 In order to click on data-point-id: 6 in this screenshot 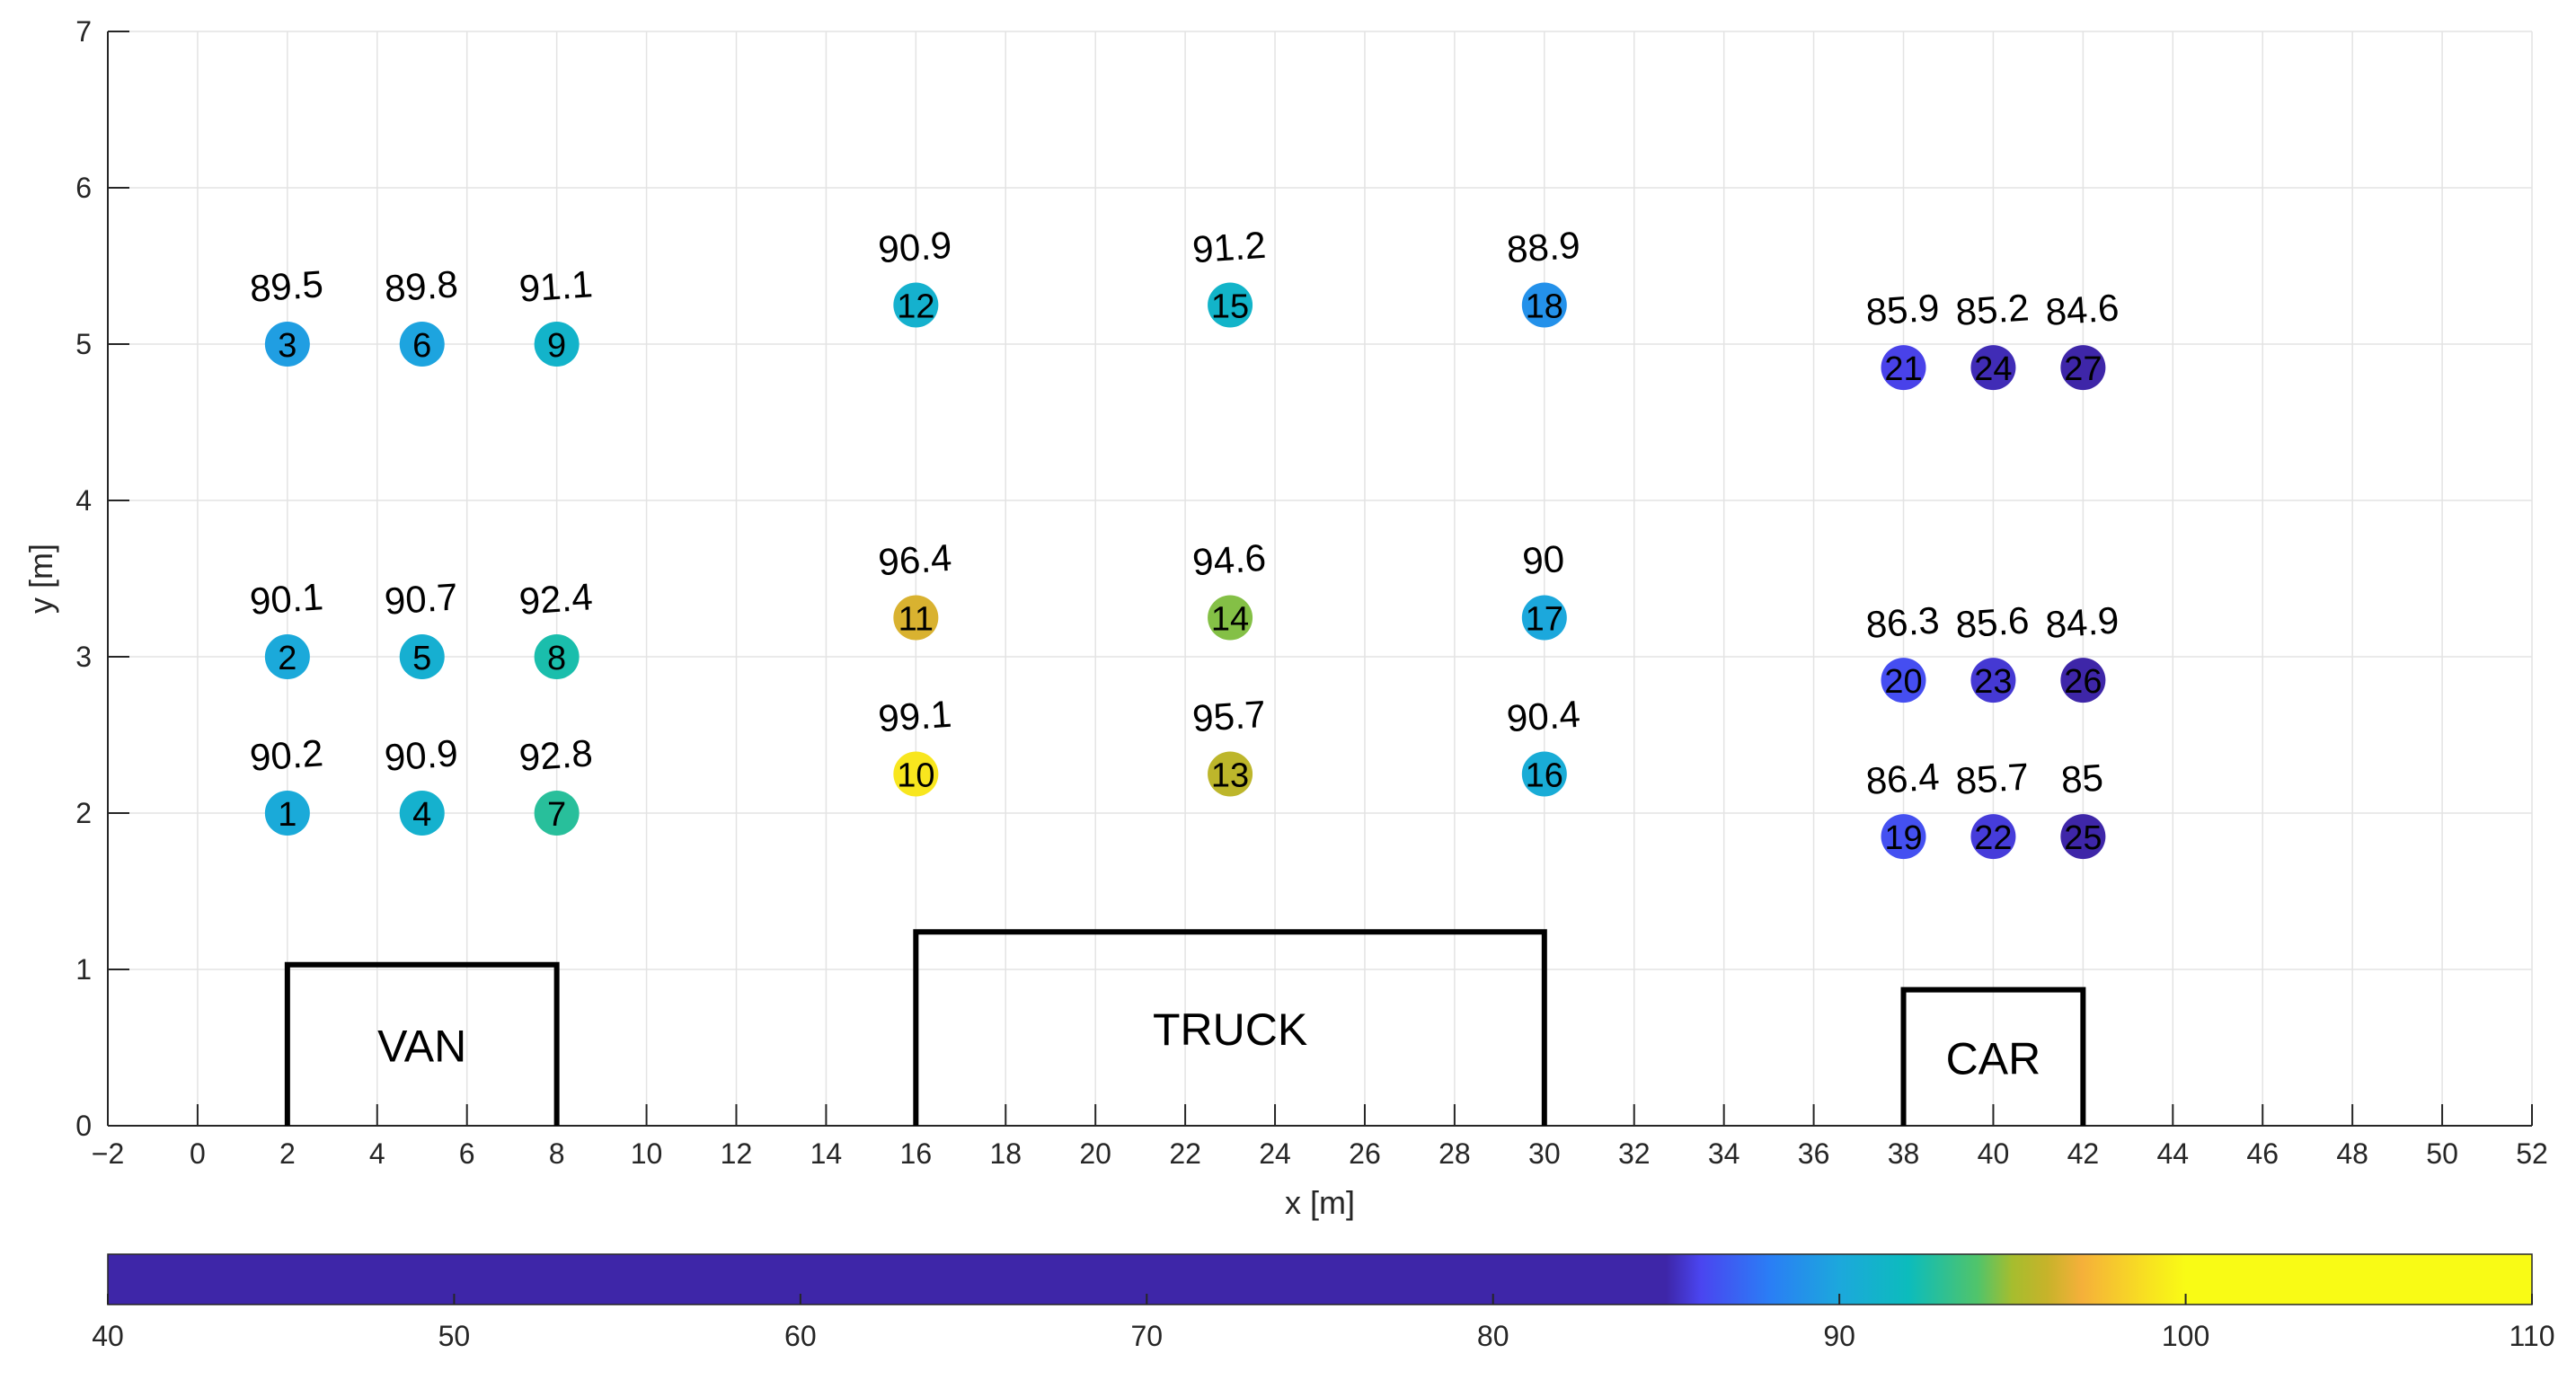, I will do `click(421, 346)`.